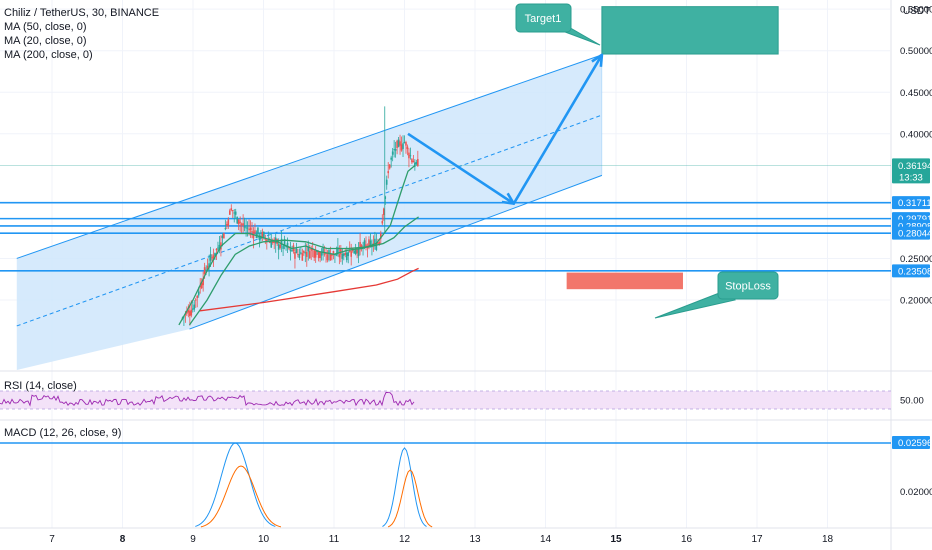  I want to click on time-tick-label: 10, so click(264, 539).